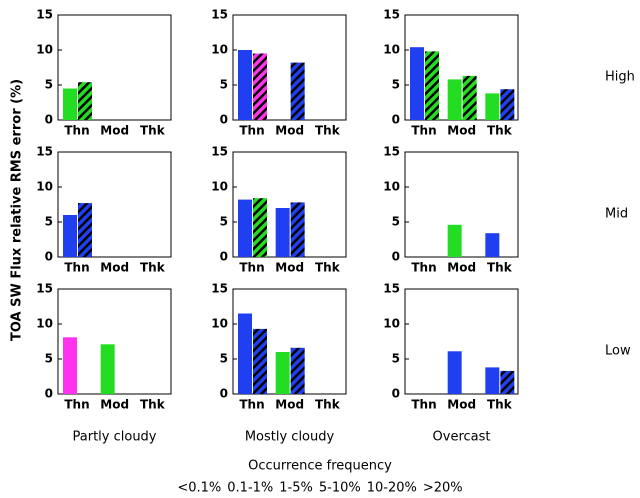 The image size is (640, 498). I want to click on row-label: High, so click(620, 77).